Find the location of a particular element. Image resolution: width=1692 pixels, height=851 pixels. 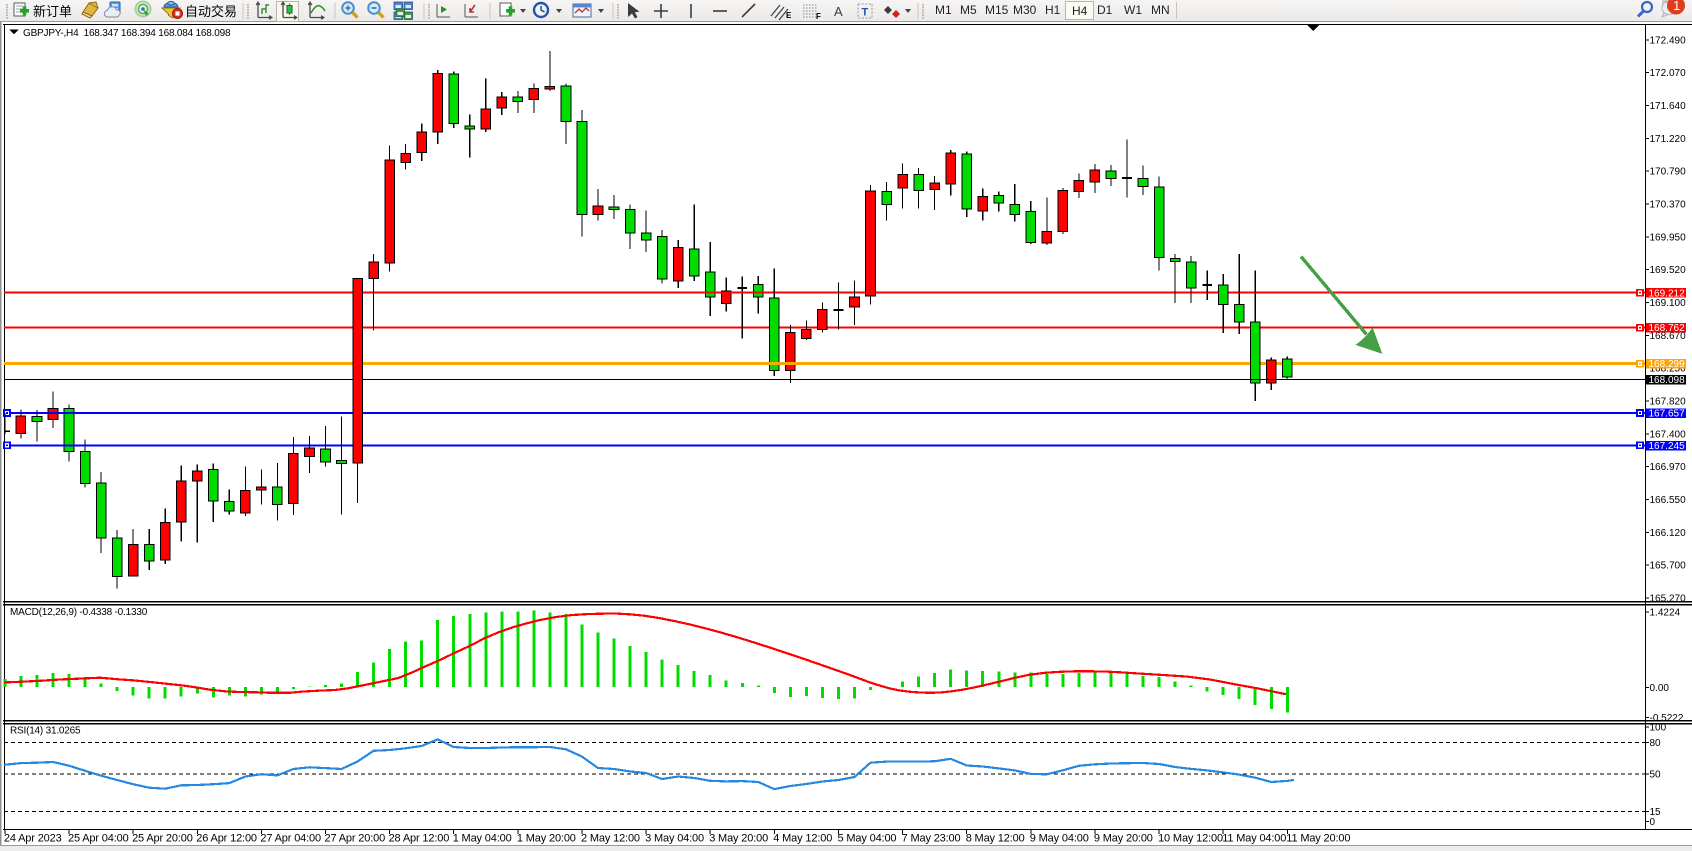

svg-text: MACD(12,26,9) -0.4338 -0.1330 is located at coordinates (79, 612).